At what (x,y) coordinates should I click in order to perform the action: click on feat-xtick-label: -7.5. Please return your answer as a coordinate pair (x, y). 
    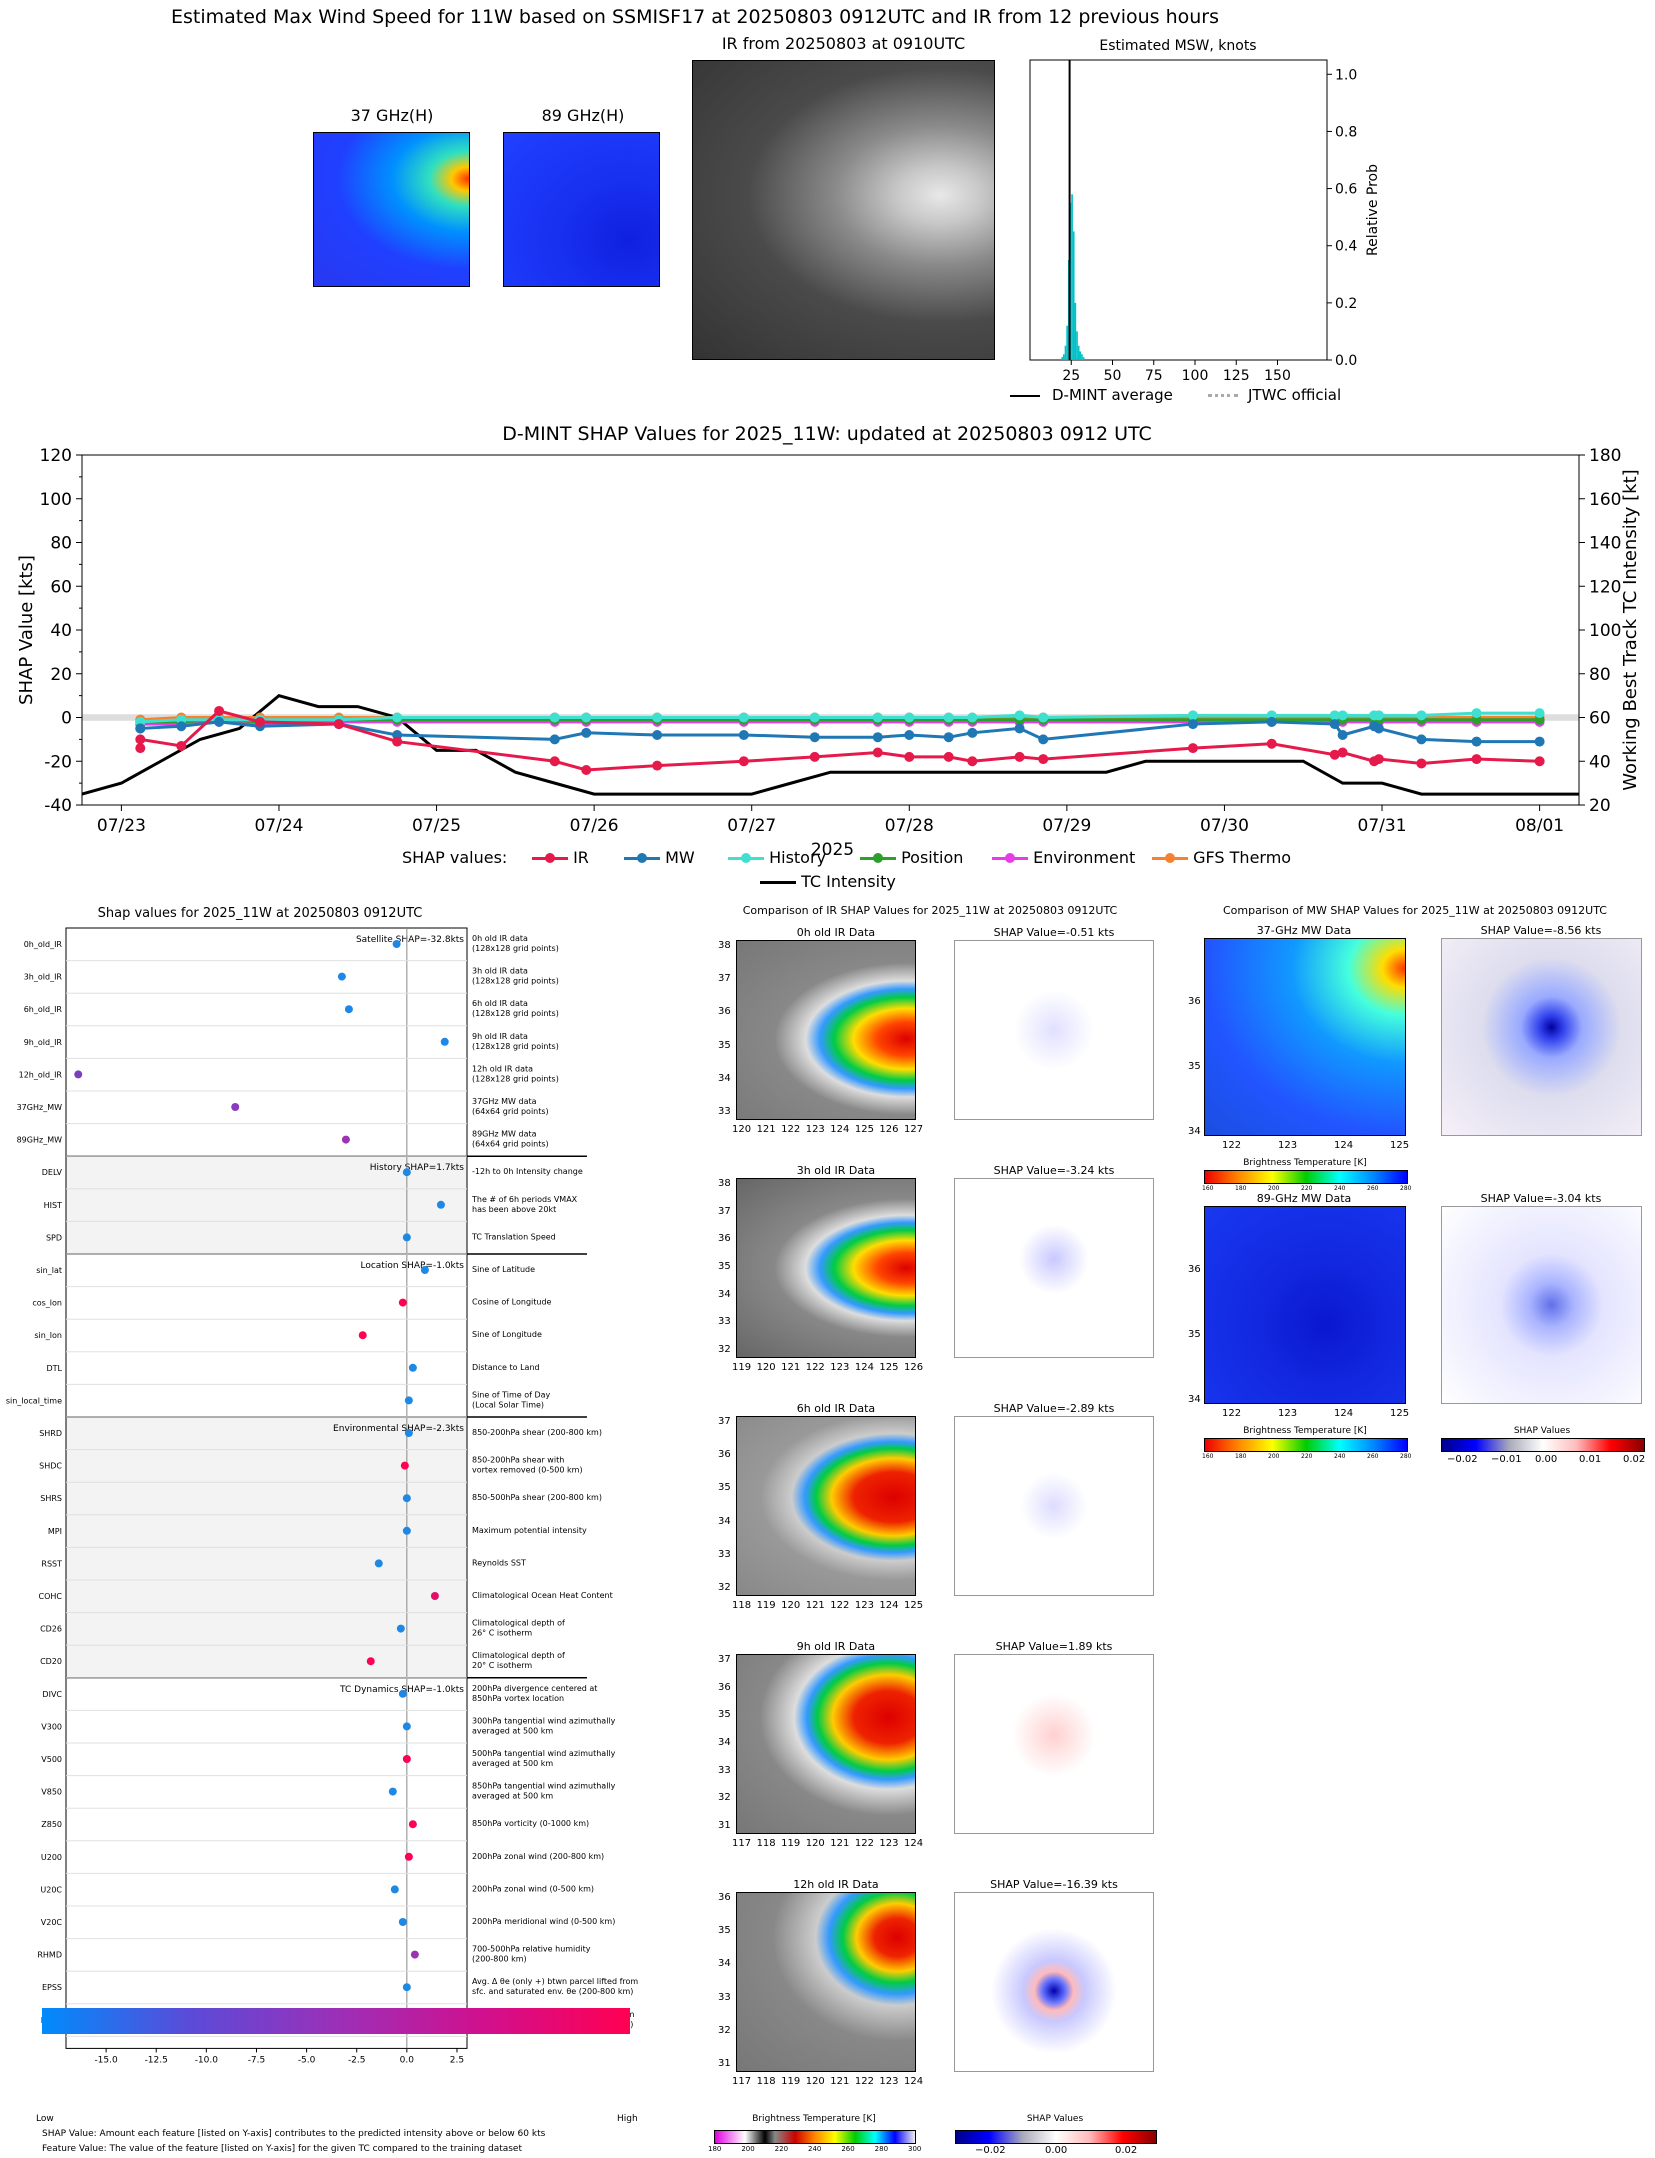
    Looking at the image, I should click on (257, 2060).